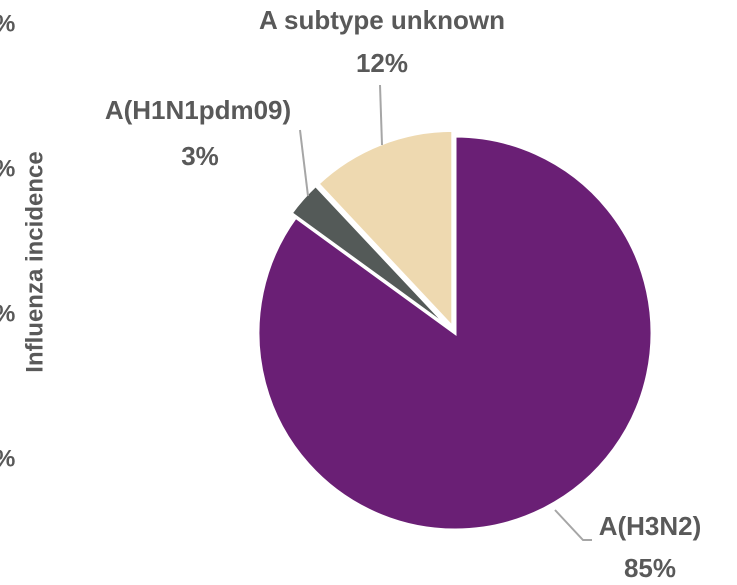 This screenshot has width=737, height=585. I want to click on slice-label: A(H3N2), so click(650, 526).